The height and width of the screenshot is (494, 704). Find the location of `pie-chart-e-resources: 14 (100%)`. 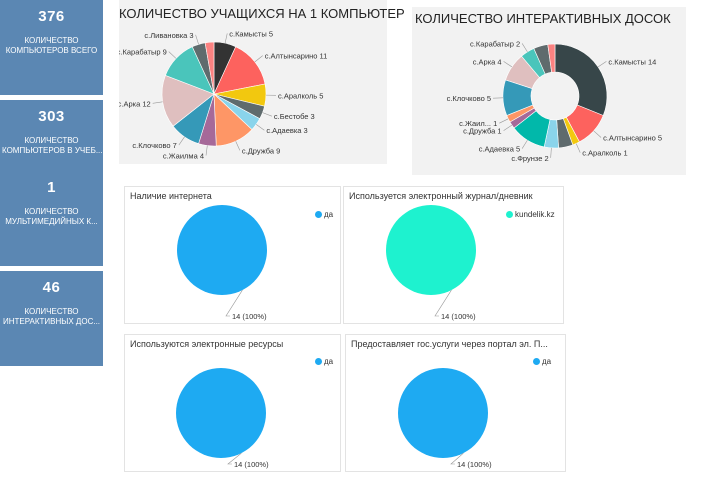

pie-chart-e-resources: 14 (100%) is located at coordinates (222, 418).